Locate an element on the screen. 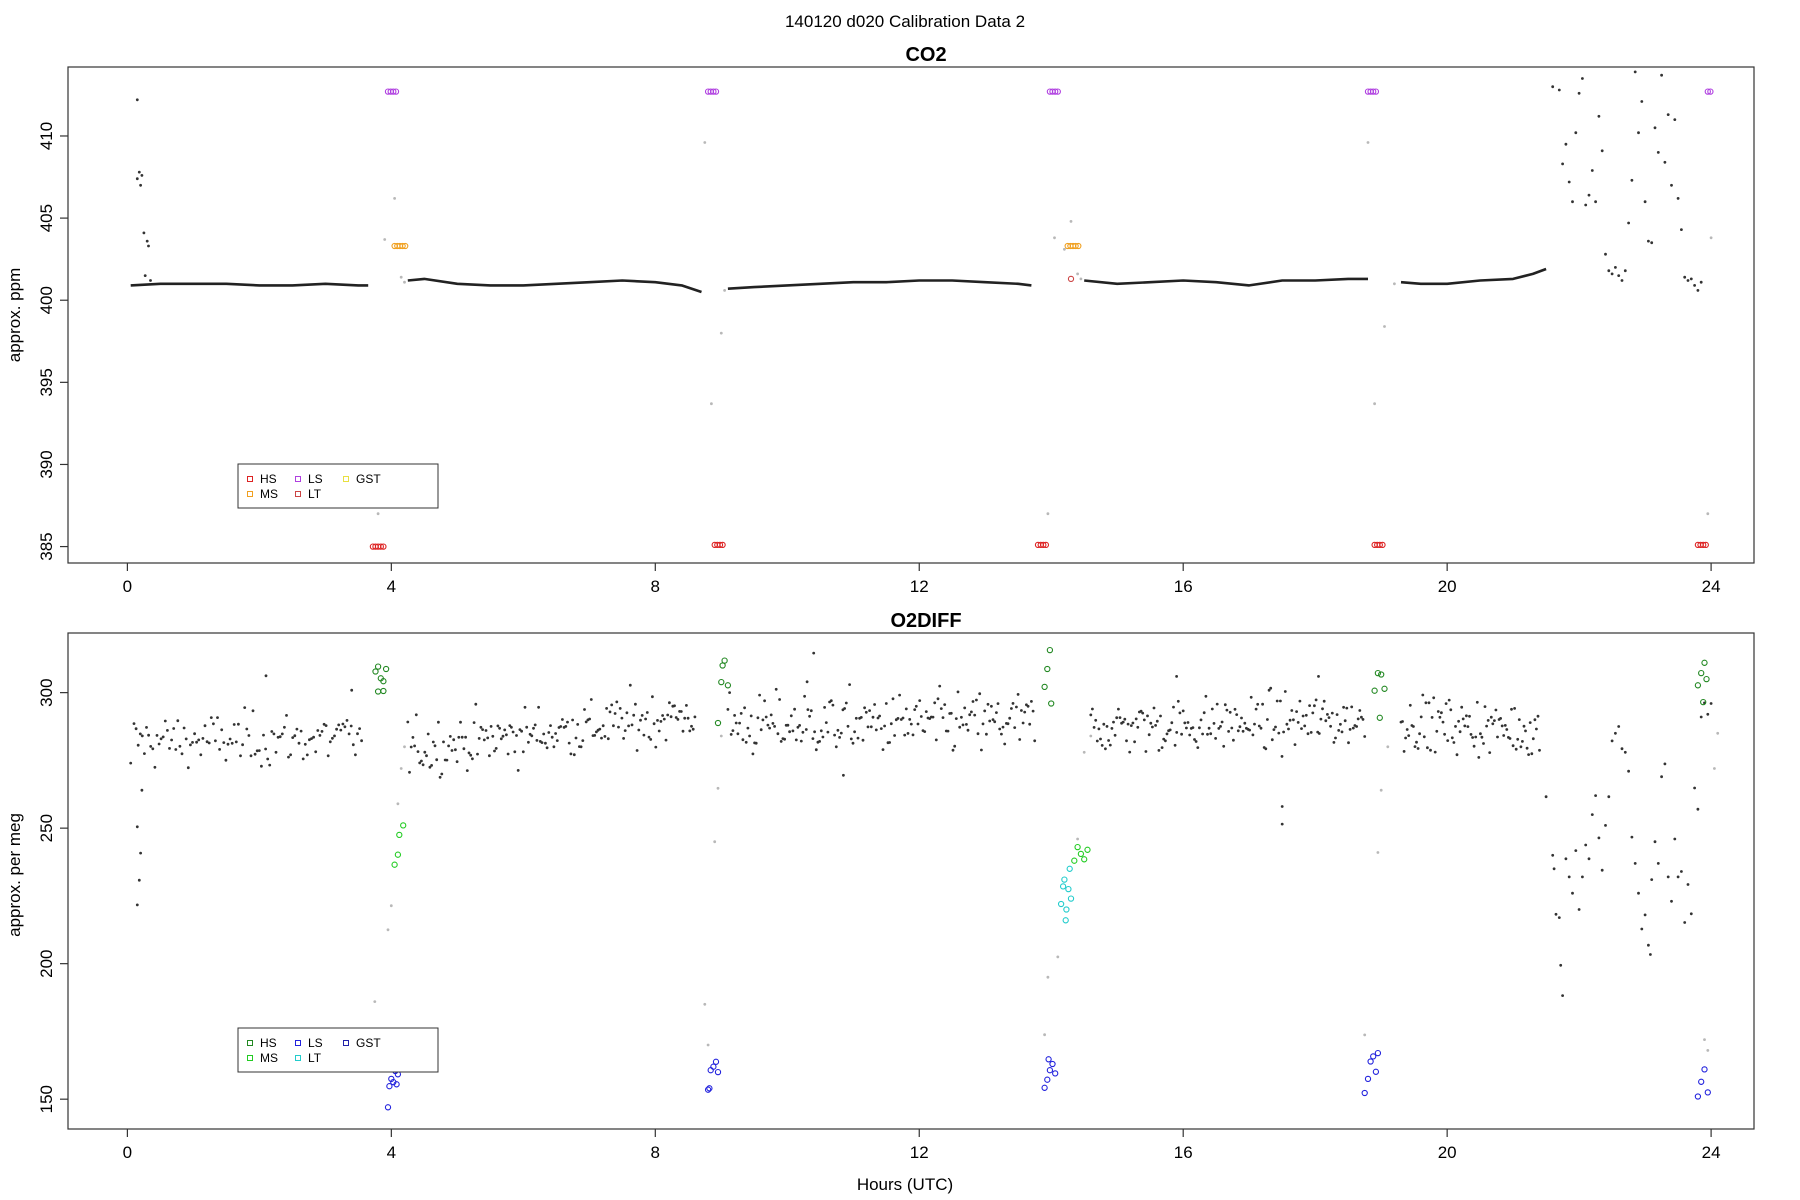 This screenshot has height=1200, width=1800. co2-y-tick-label: 385 is located at coordinates (46, 546).